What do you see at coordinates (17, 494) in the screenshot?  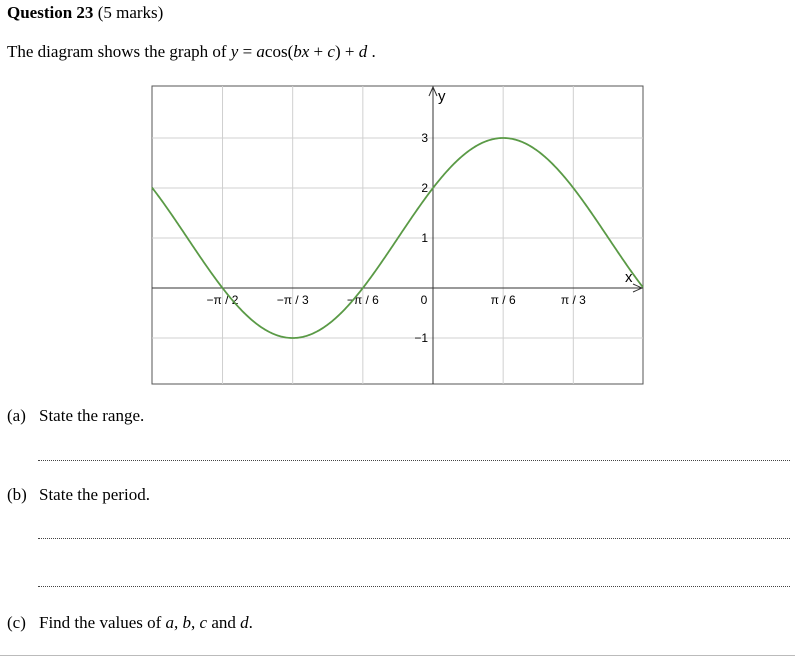 I see `part-b-label: (b)` at bounding box center [17, 494].